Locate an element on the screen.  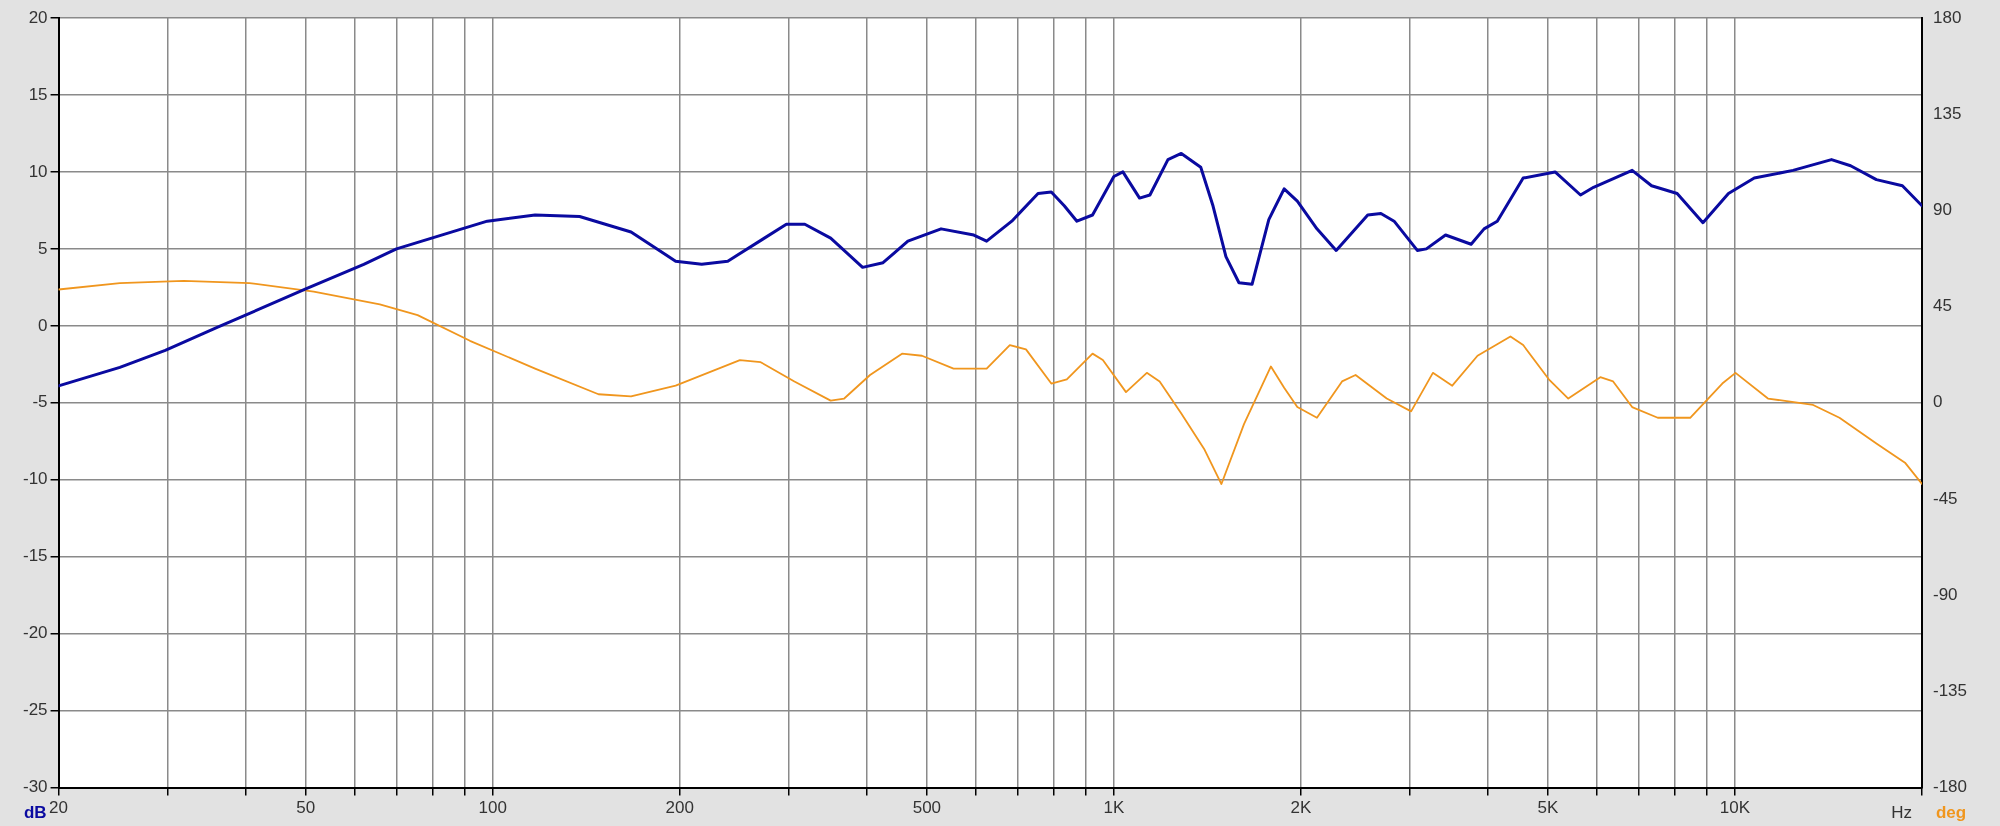
y2-tick-label: 45 is located at coordinates (1942, 306).